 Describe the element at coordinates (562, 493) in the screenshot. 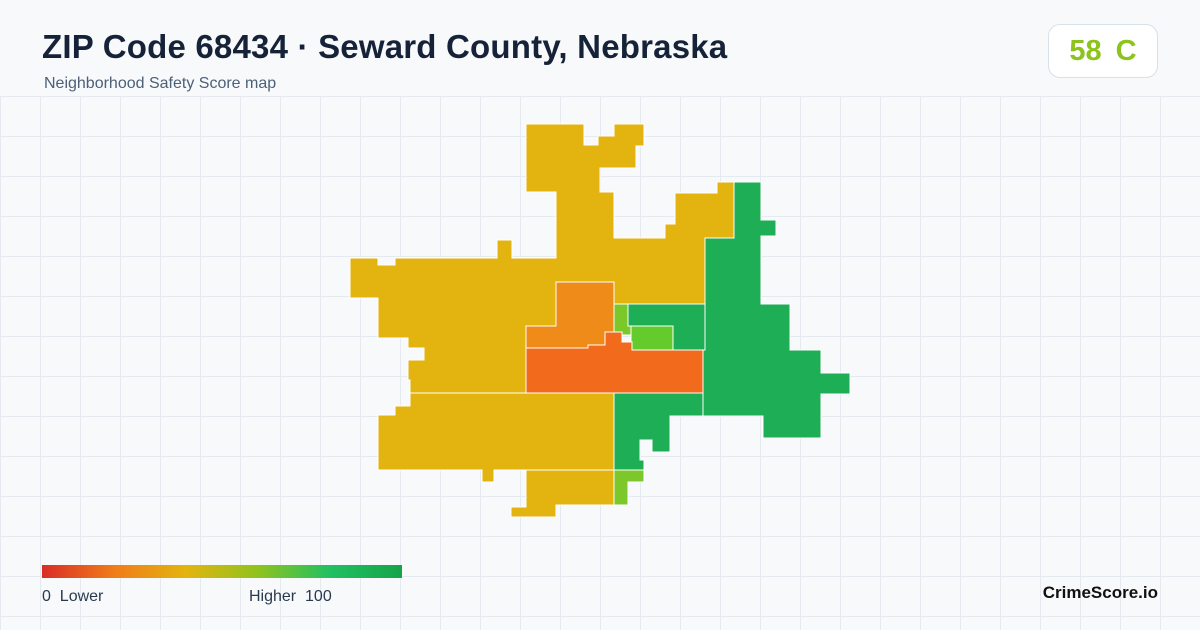

I see `map-region-south-central-area` at that location.